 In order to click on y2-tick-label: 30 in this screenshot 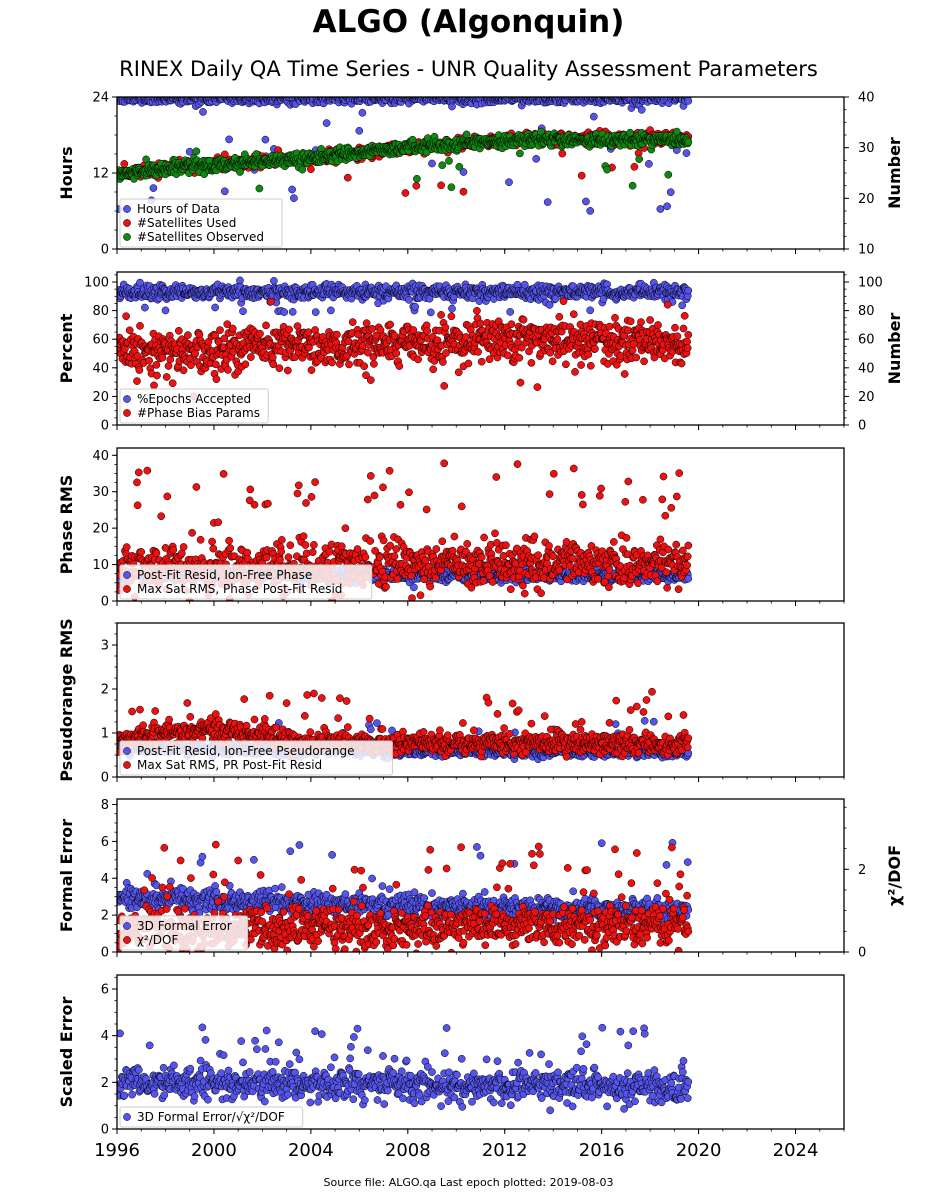, I will do `click(866, 148)`.